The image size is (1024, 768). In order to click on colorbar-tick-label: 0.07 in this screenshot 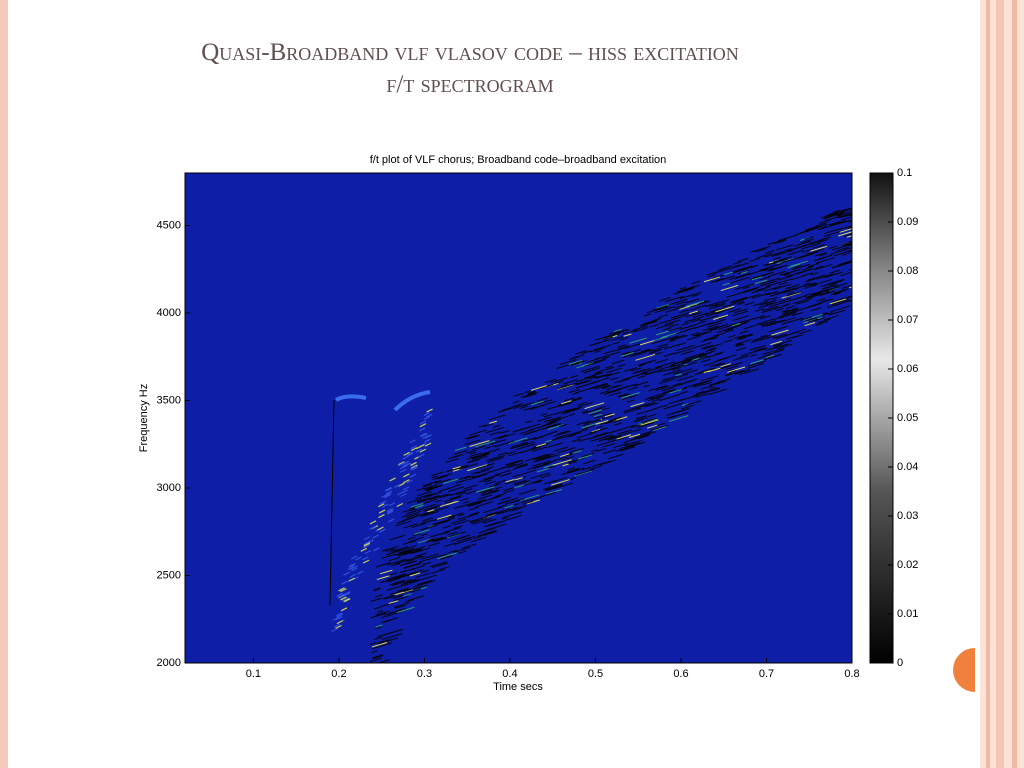, I will do `click(907, 320)`.